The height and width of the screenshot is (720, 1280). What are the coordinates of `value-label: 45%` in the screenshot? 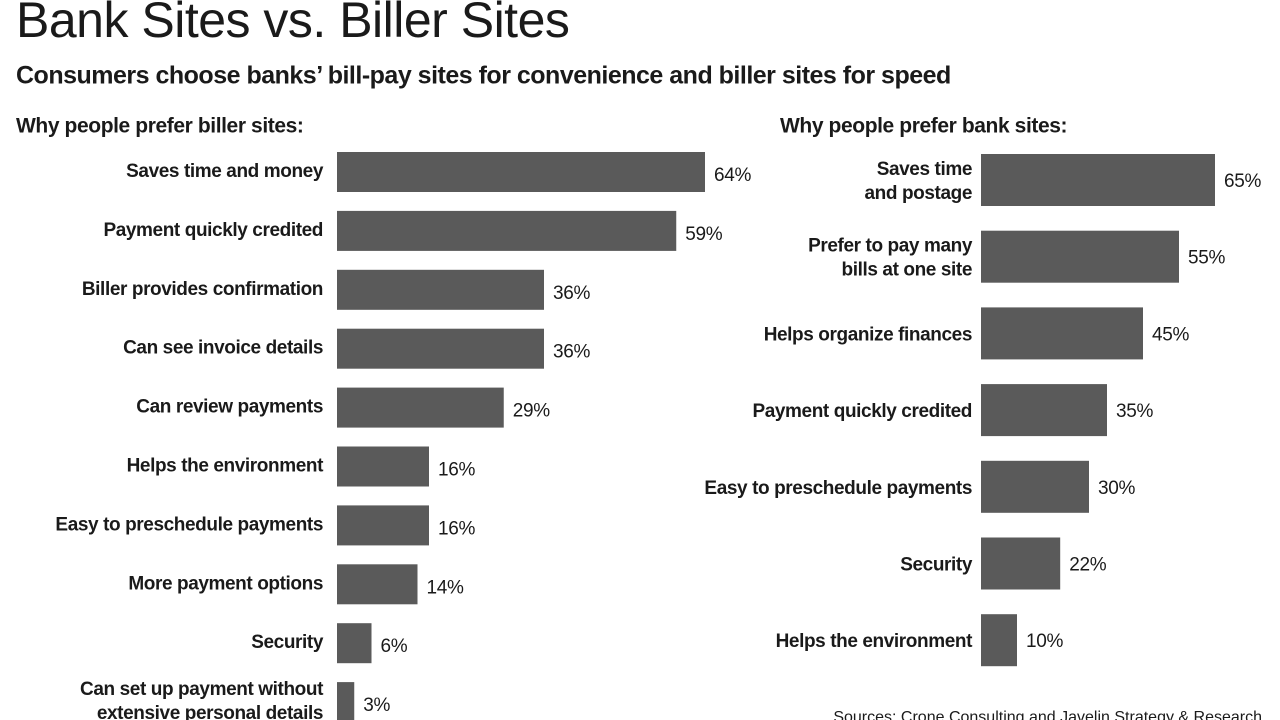 It's located at (1171, 334).